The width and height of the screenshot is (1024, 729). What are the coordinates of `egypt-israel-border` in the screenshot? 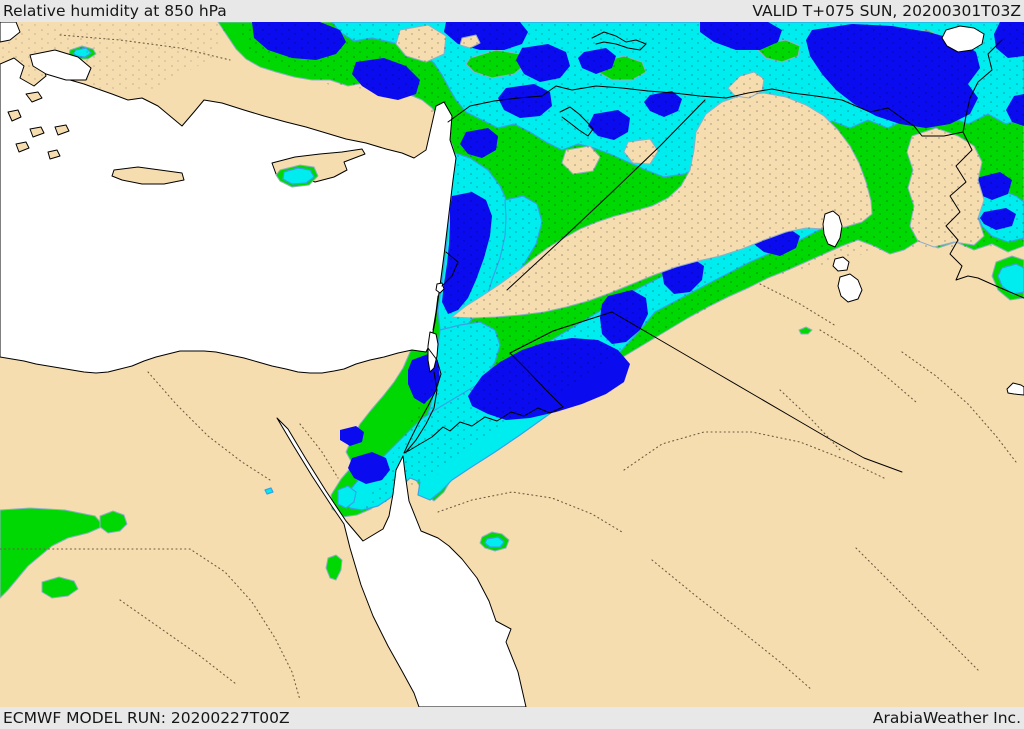 It's located at (422, 400).